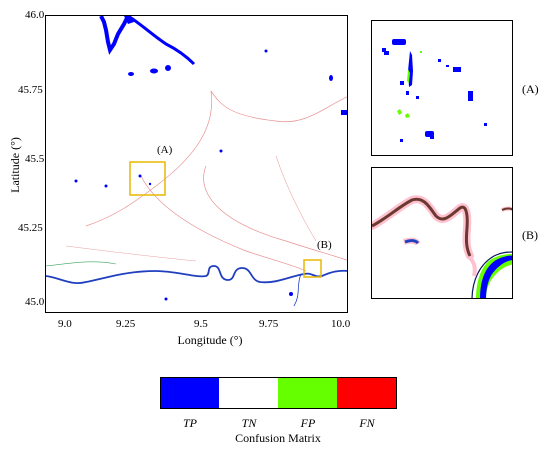  Describe the element at coordinates (210, 340) in the screenshot. I see `x-axis-label: Longitude (°)` at that location.